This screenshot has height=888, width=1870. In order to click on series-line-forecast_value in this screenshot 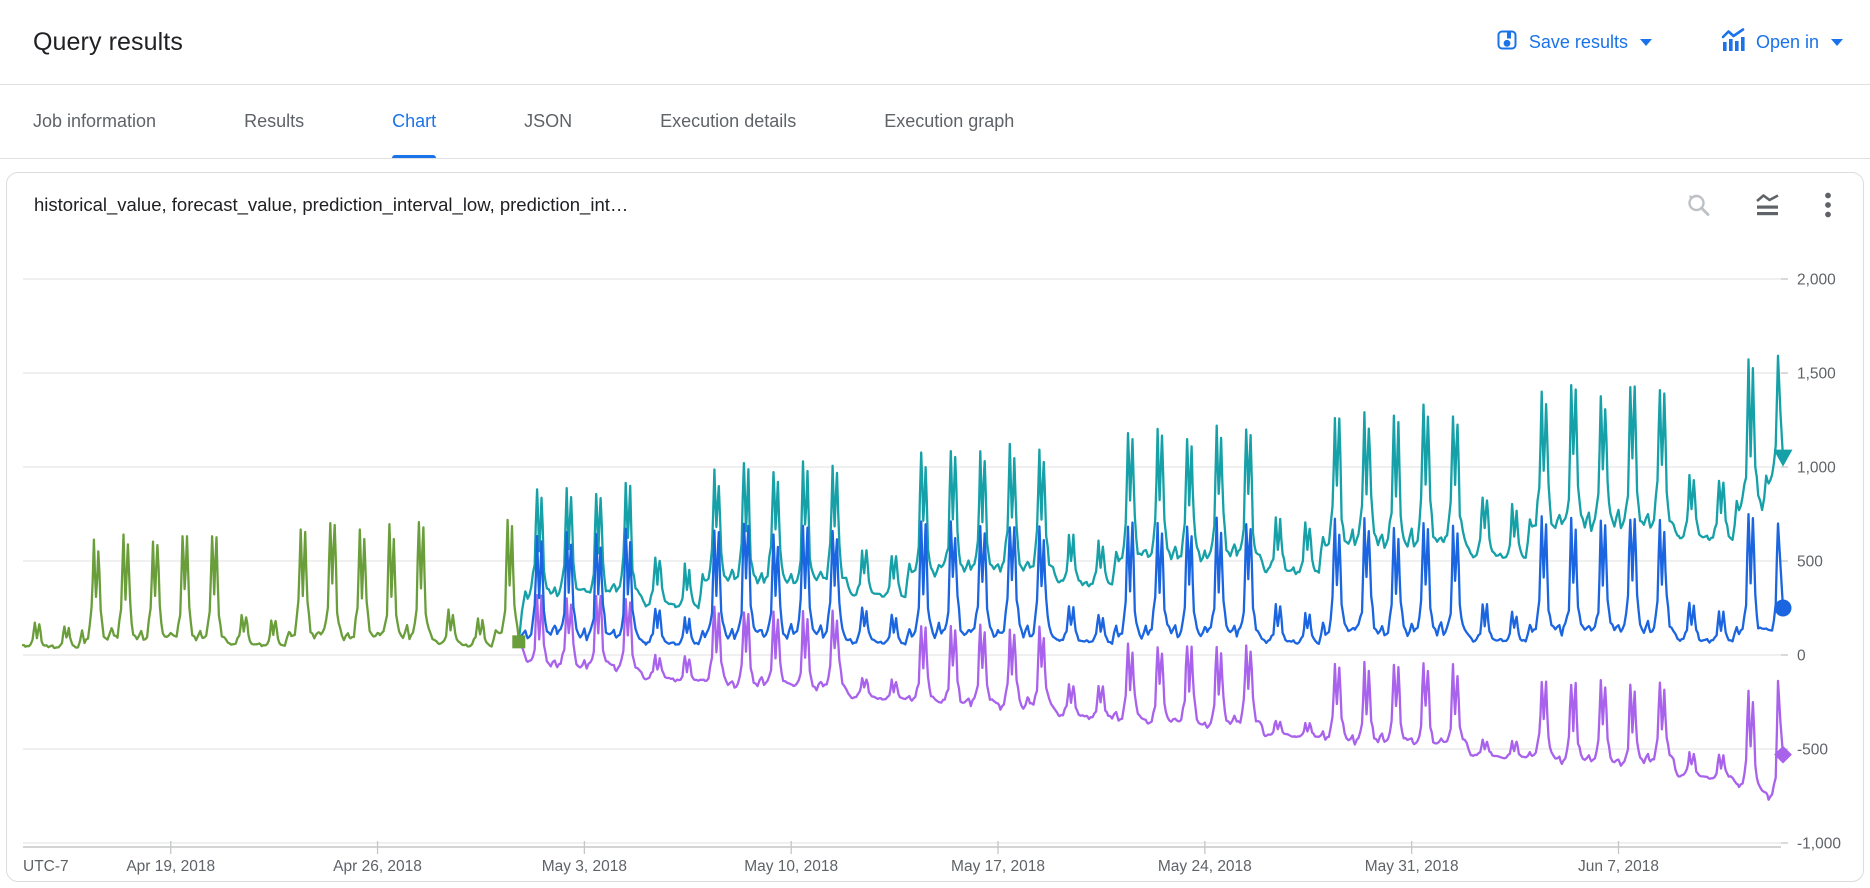, I will do `click(1151, 579)`.